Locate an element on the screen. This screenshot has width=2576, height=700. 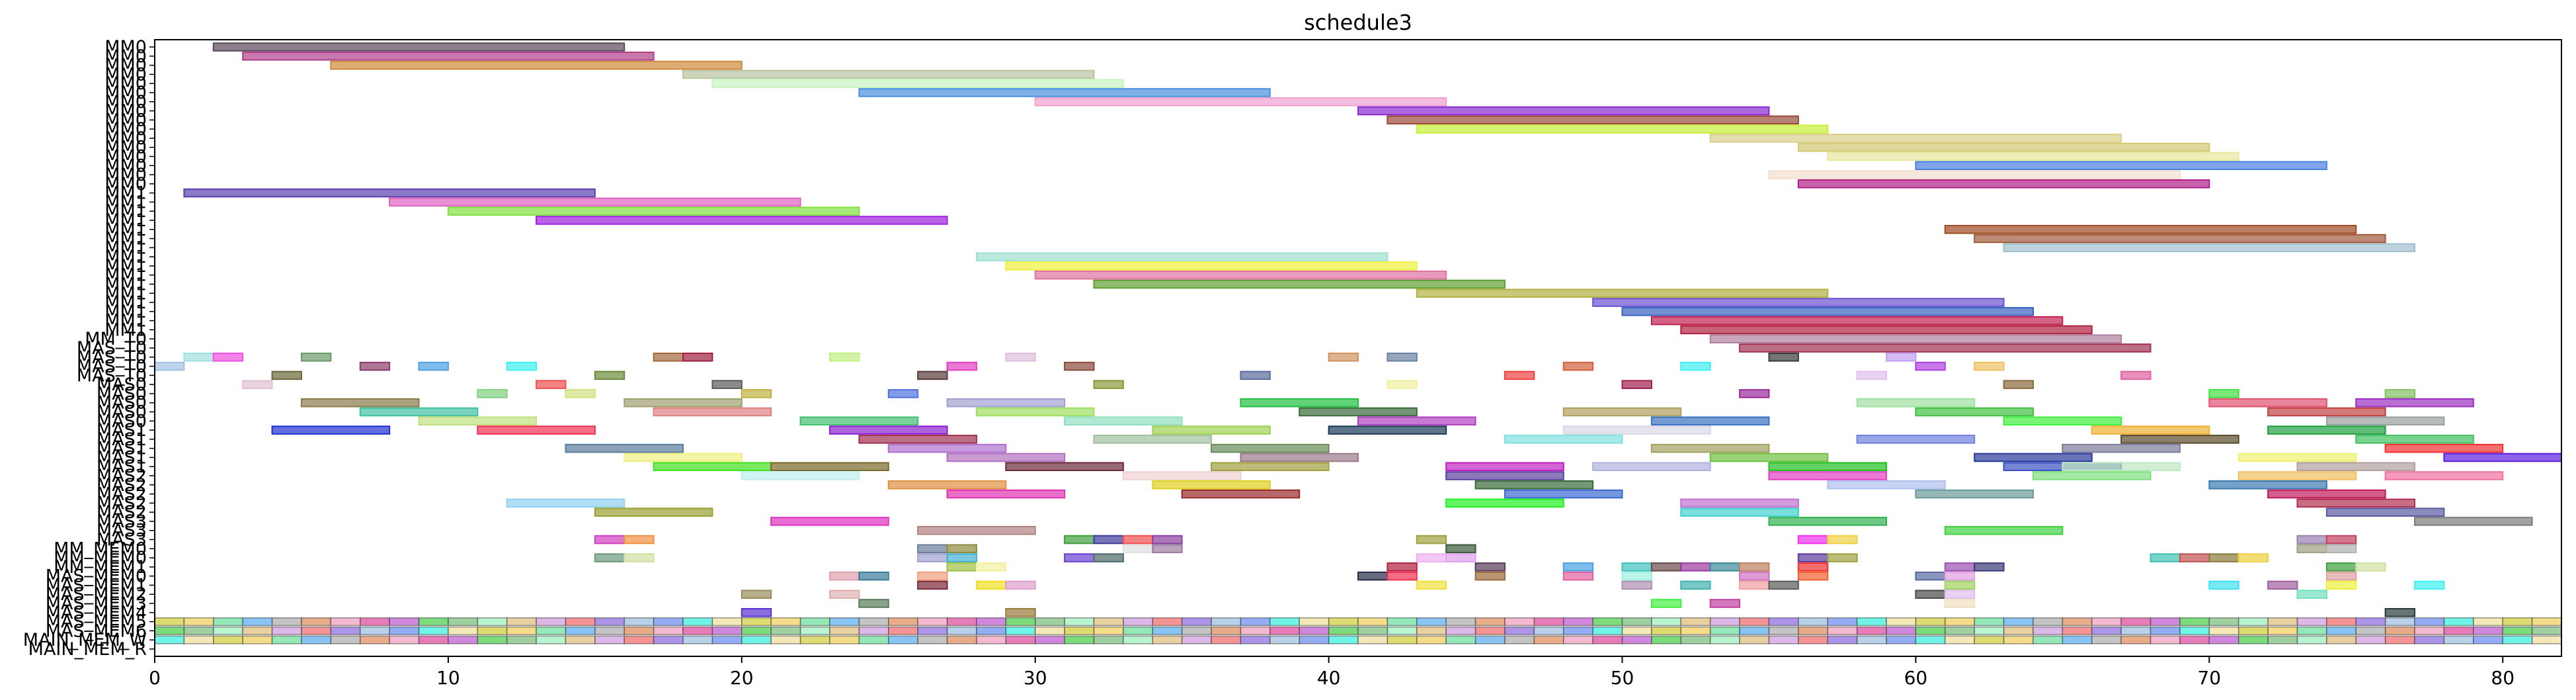
y-tick-label: MAS1 is located at coordinates (122, 449).